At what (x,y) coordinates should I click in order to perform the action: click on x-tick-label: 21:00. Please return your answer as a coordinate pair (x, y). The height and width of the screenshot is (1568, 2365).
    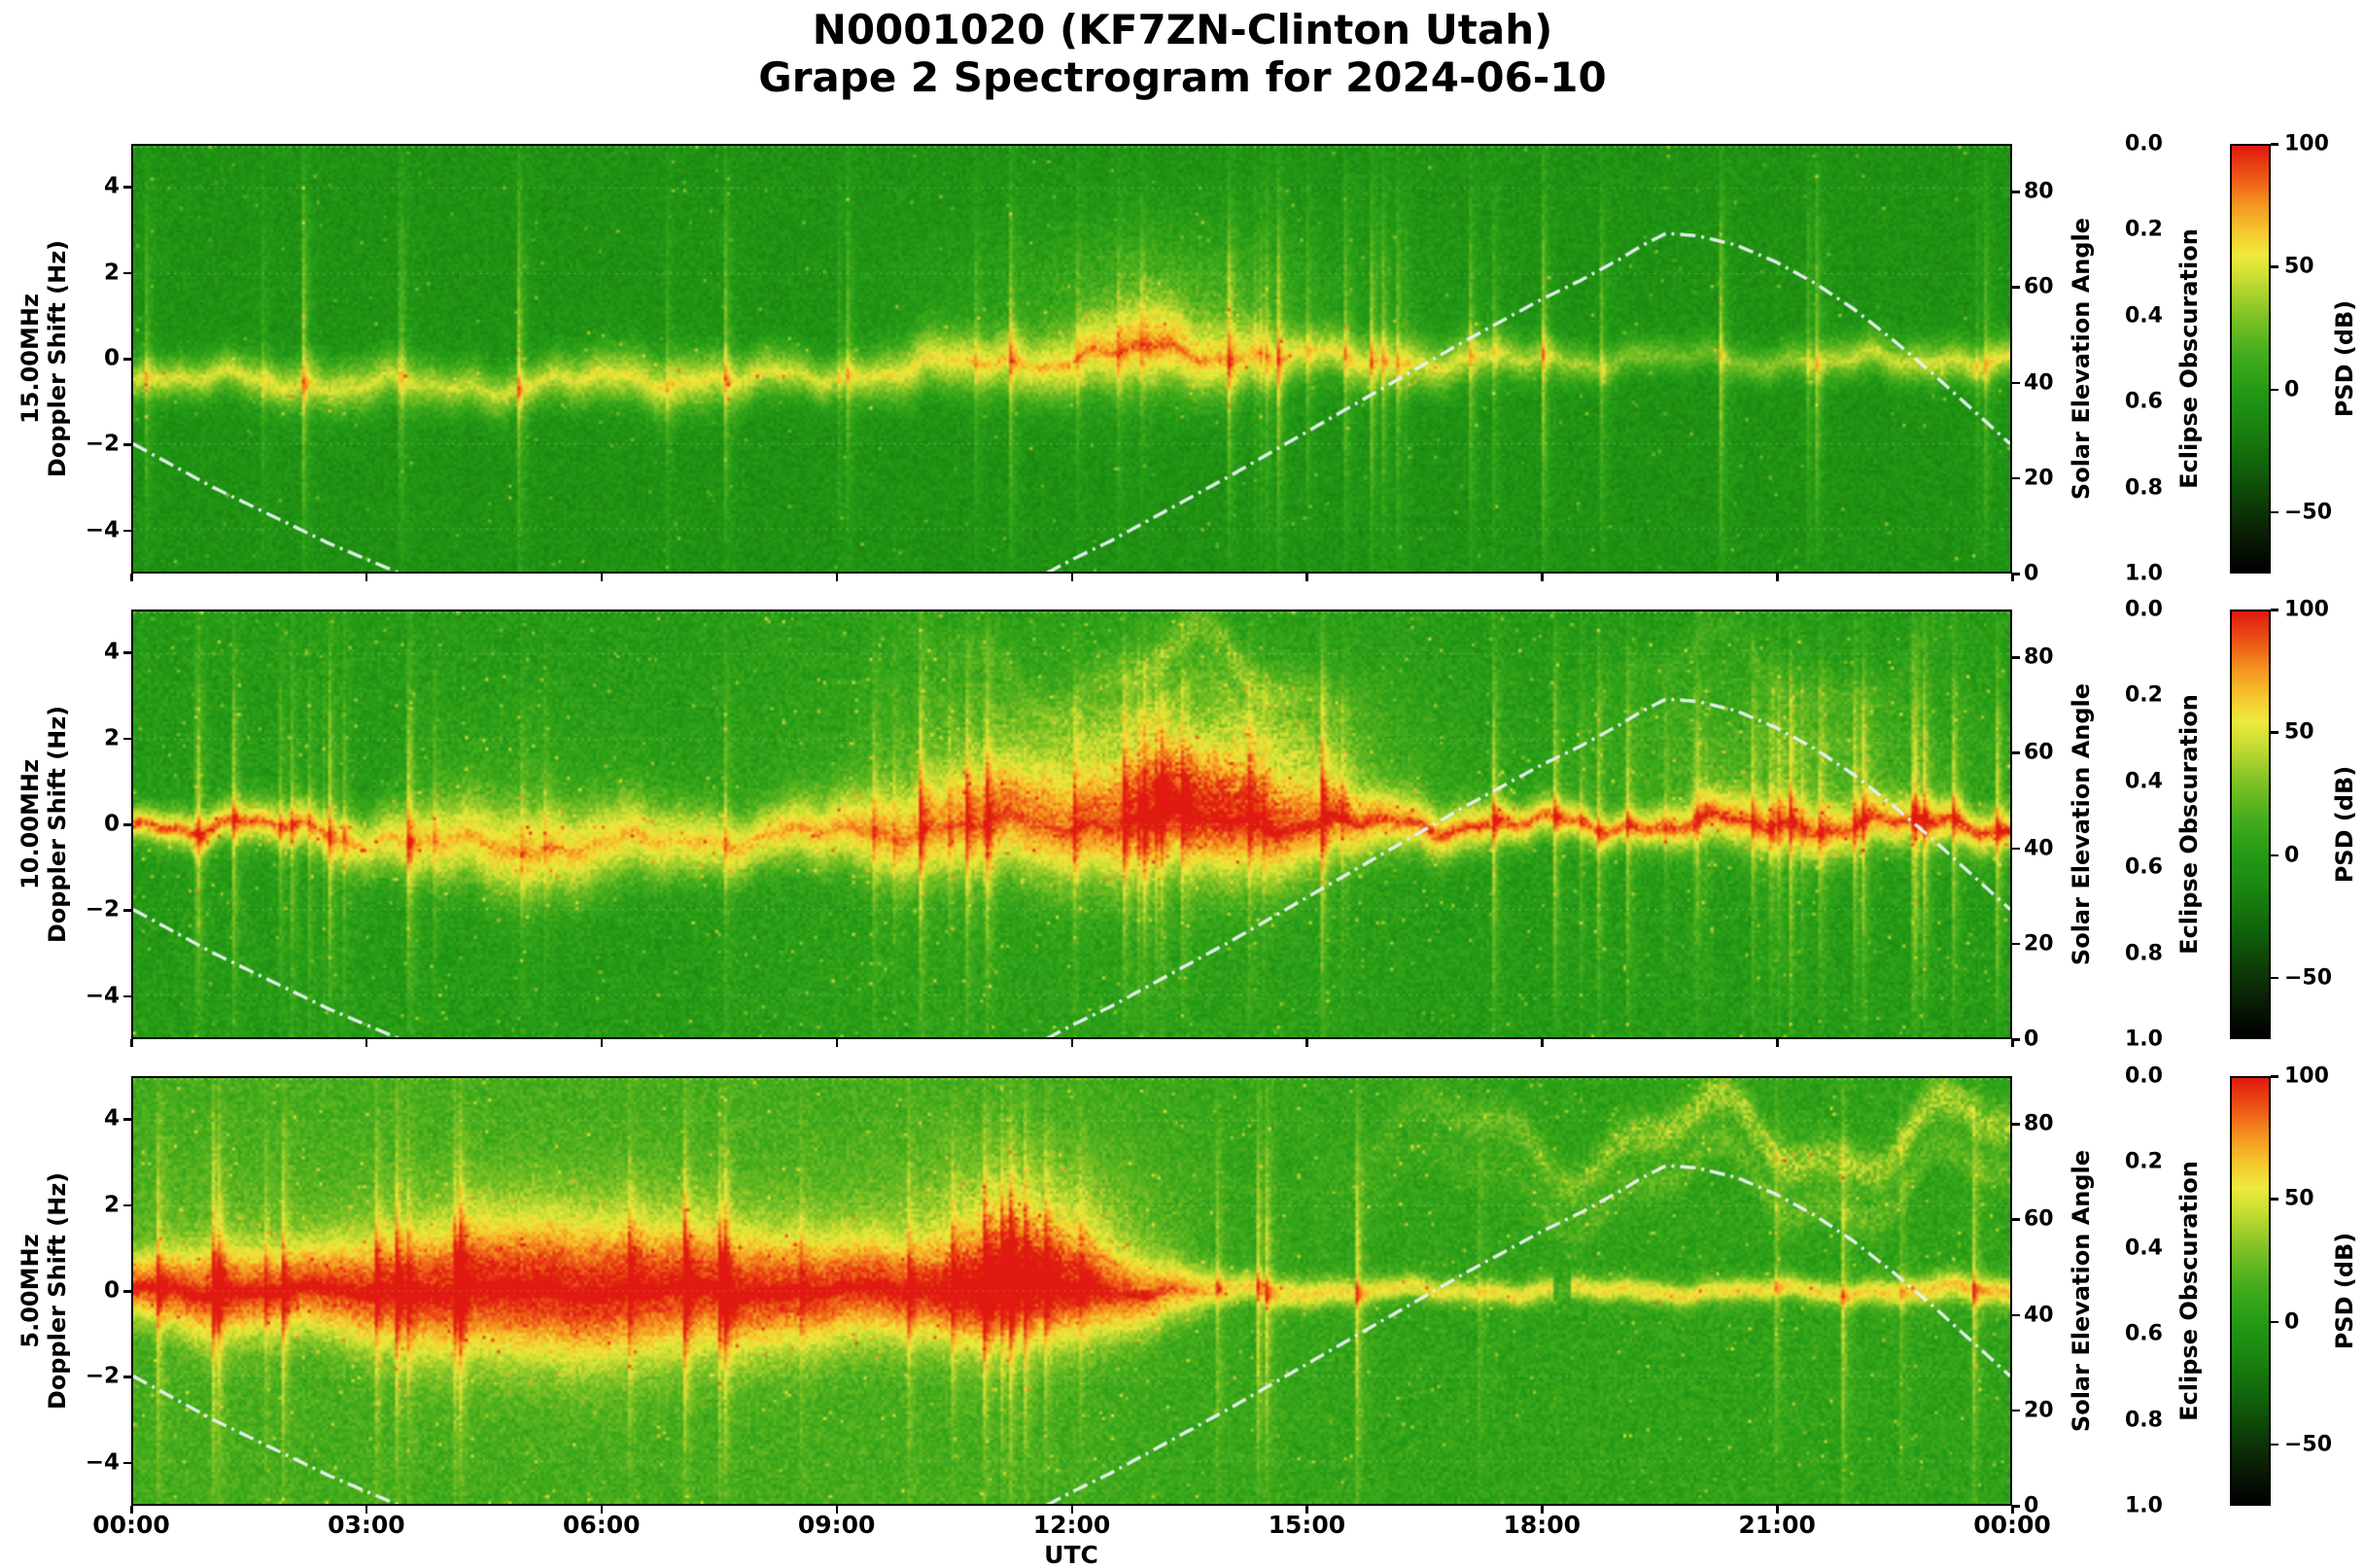
    Looking at the image, I should click on (1777, 1525).